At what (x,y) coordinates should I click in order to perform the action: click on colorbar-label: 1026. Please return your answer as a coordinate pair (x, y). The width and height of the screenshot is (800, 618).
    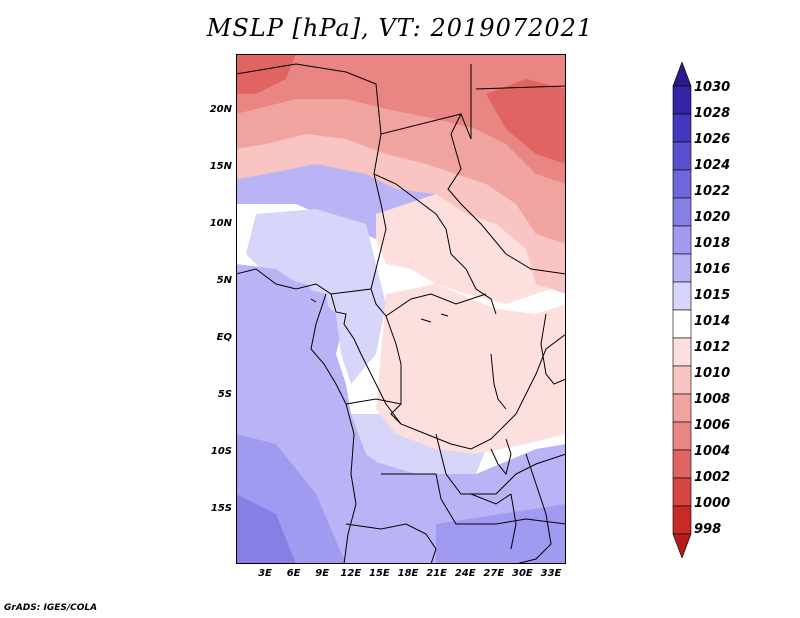
    Looking at the image, I should click on (712, 139).